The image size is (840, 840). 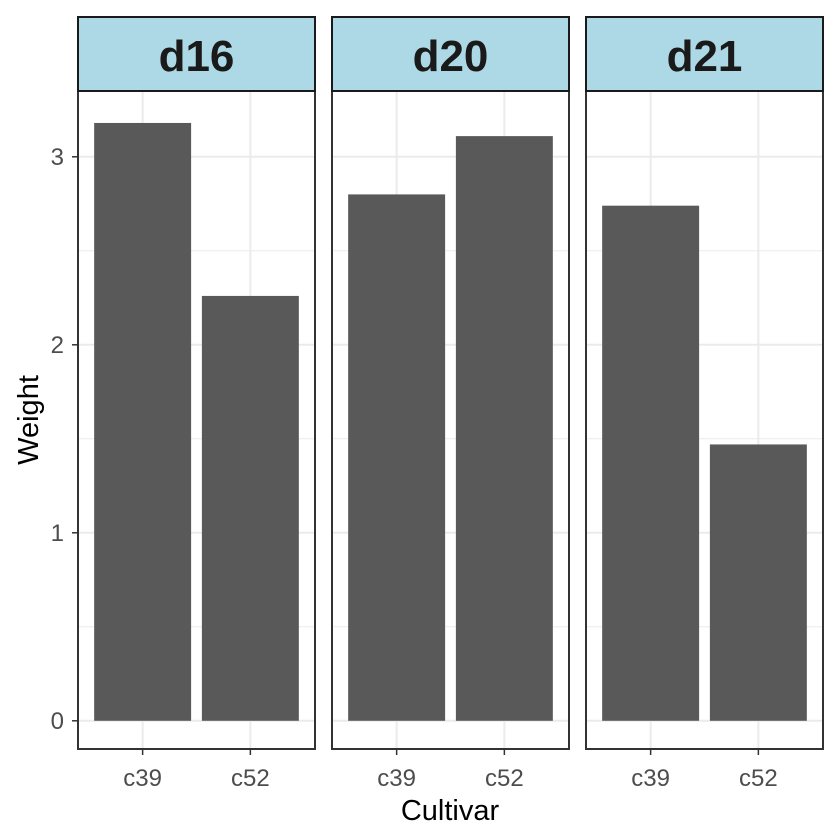 What do you see at coordinates (250, 508) in the screenshot?
I see `bar-d16-c52` at bounding box center [250, 508].